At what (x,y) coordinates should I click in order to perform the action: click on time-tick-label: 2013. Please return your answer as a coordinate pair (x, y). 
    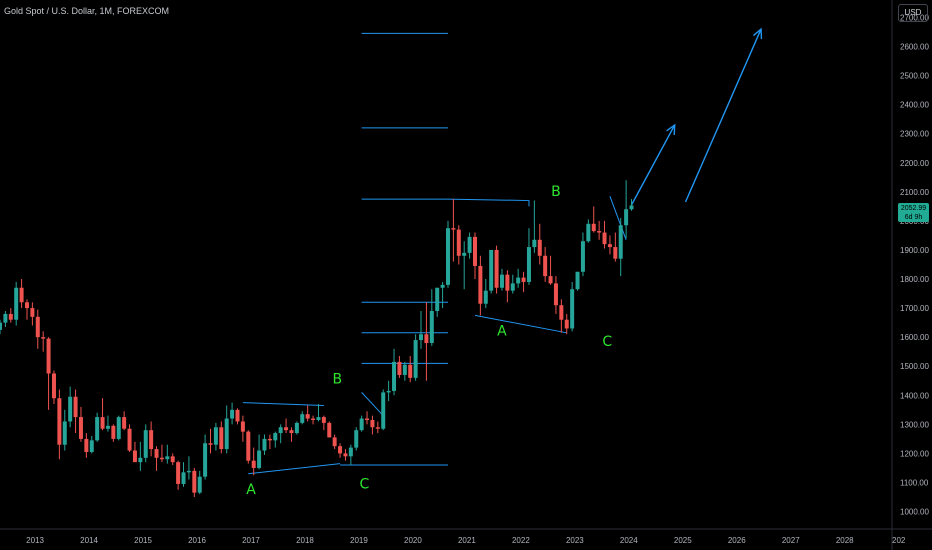
    Looking at the image, I should click on (35, 540).